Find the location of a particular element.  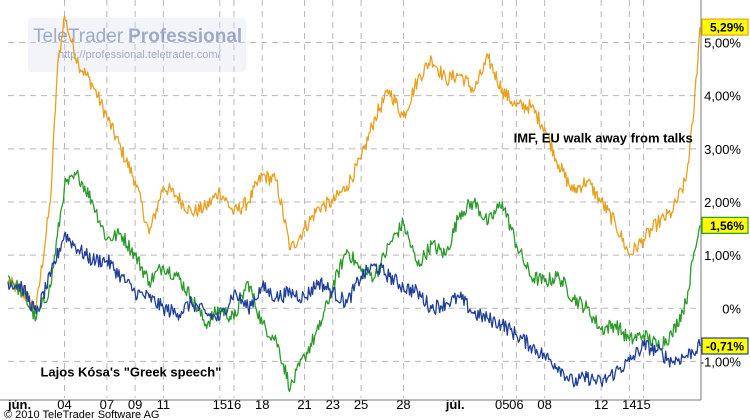

x-tick-label: 21 is located at coordinates (304, 404).